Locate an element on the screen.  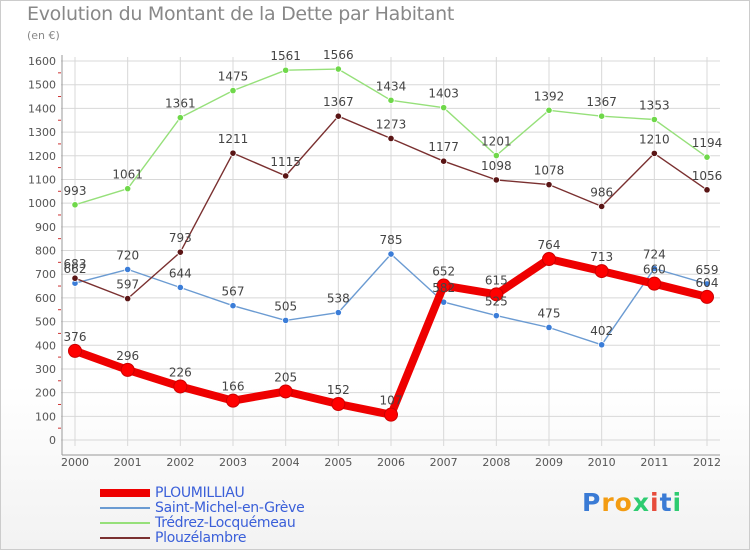
y-tick-label: 800 is located at coordinates (45, 251).